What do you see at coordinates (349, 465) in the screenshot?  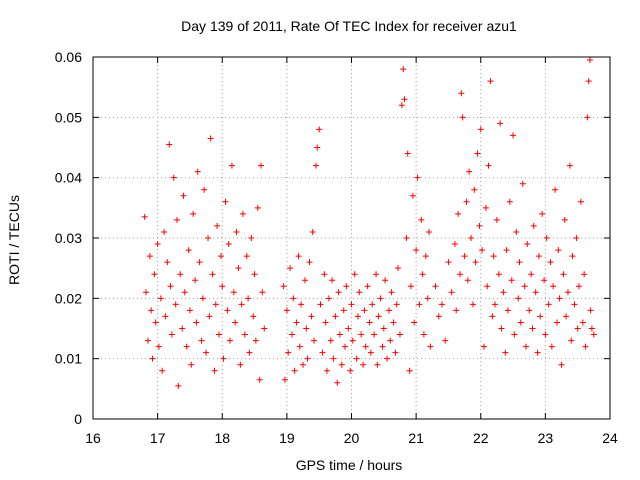 I see `x-axis-label: GPS time / hours` at bounding box center [349, 465].